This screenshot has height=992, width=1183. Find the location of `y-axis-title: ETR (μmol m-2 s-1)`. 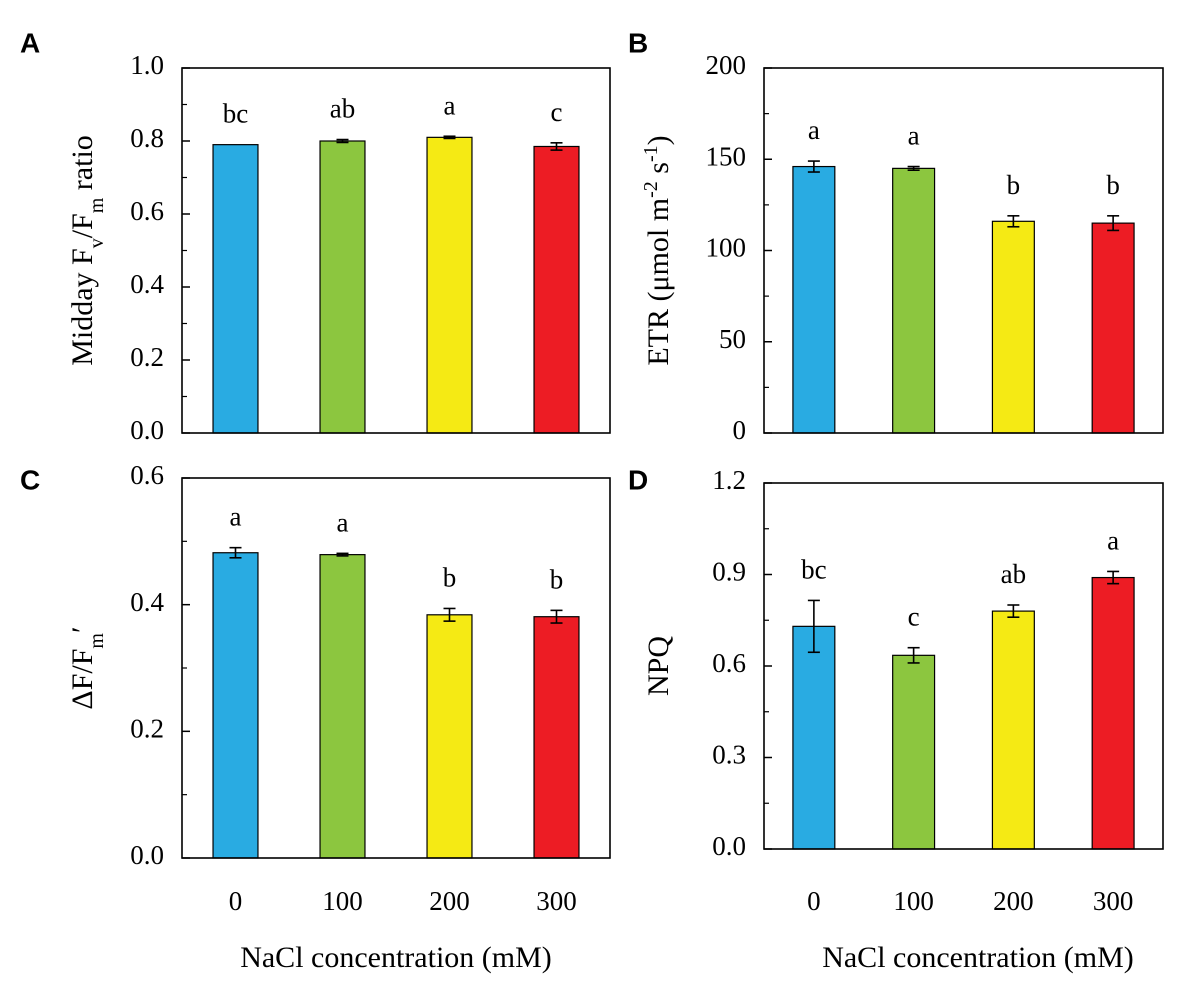

y-axis-title: ETR (μmol m-2 s-1) is located at coordinates (657, 250).